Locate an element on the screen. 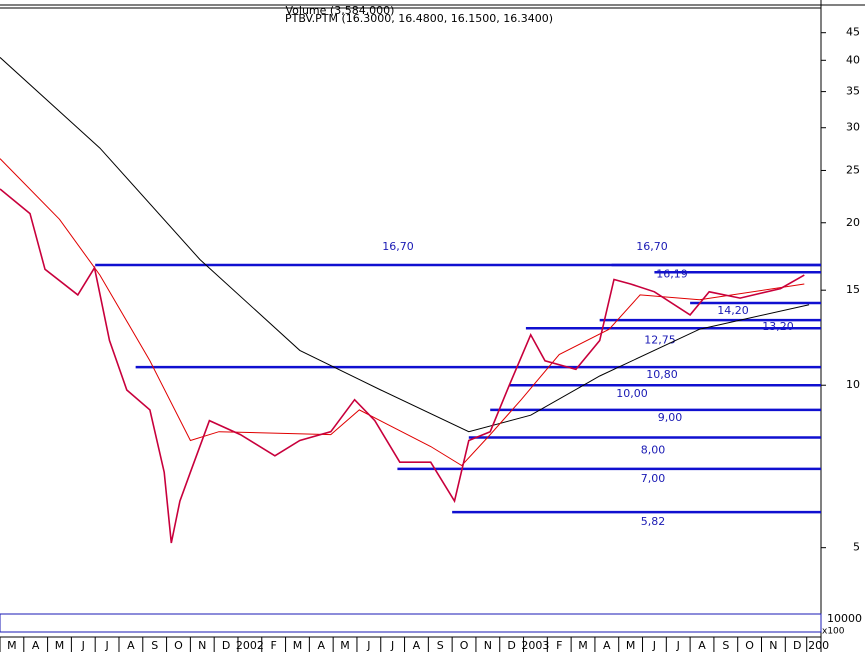 The height and width of the screenshot is (652, 865). y-tick-label: 10 is located at coordinates (853, 384).